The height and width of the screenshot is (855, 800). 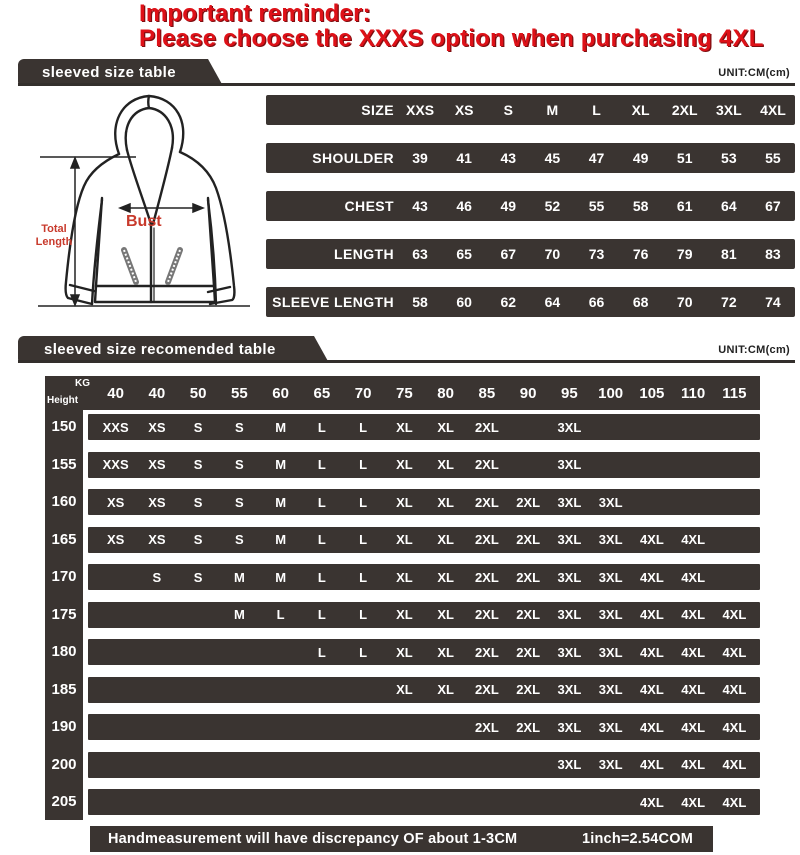 What do you see at coordinates (280, 393) in the screenshot?
I see `weight-header-cell: 60` at bounding box center [280, 393].